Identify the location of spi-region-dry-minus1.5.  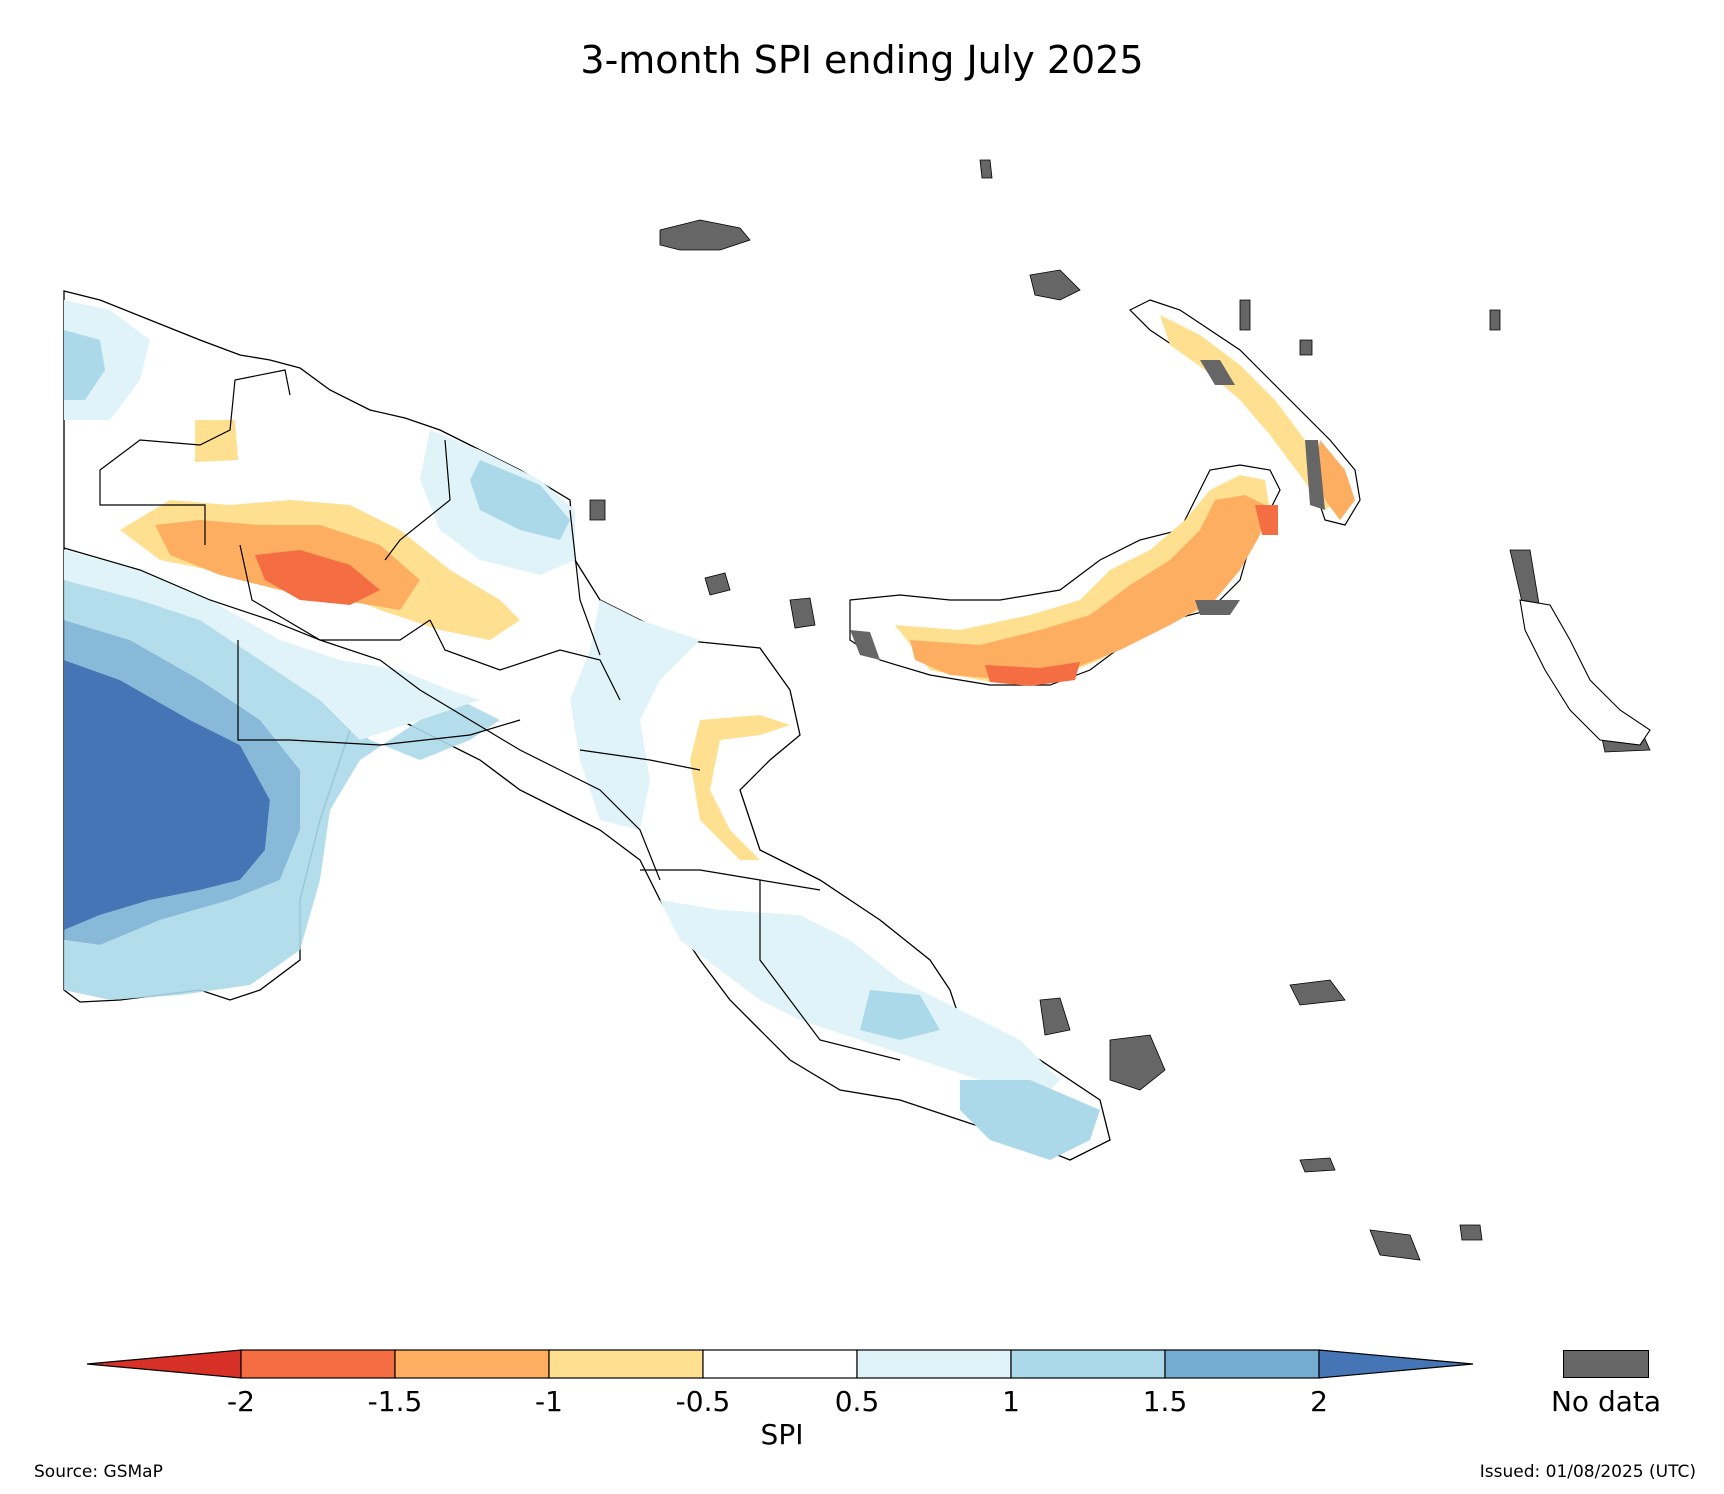
(317, 577).